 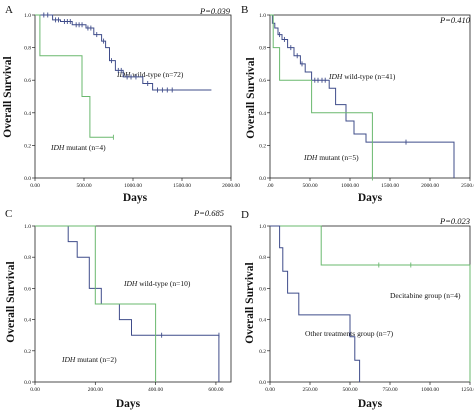 I want to click on series-label: wild-type (n=10), so click(x=163, y=283).